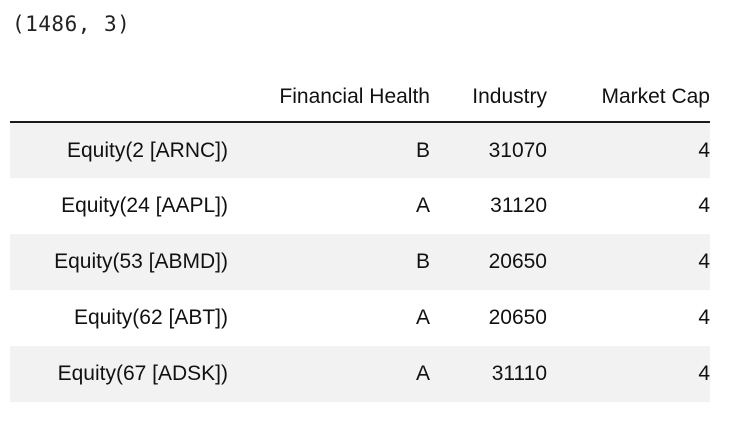  Describe the element at coordinates (141, 261) in the screenshot. I see `row-index-label: Equity(53 [ABMD])` at that location.